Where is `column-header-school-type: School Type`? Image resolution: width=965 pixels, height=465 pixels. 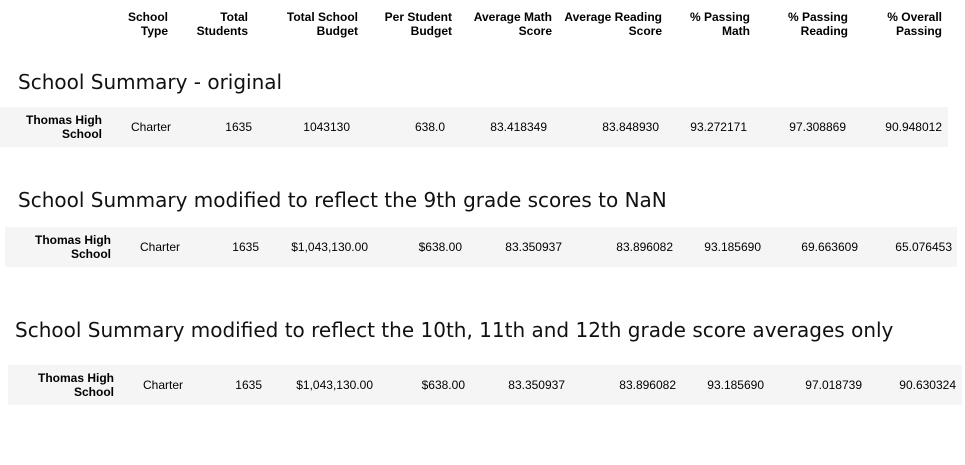 column-header-school-type: School Type is located at coordinates (147, 24).